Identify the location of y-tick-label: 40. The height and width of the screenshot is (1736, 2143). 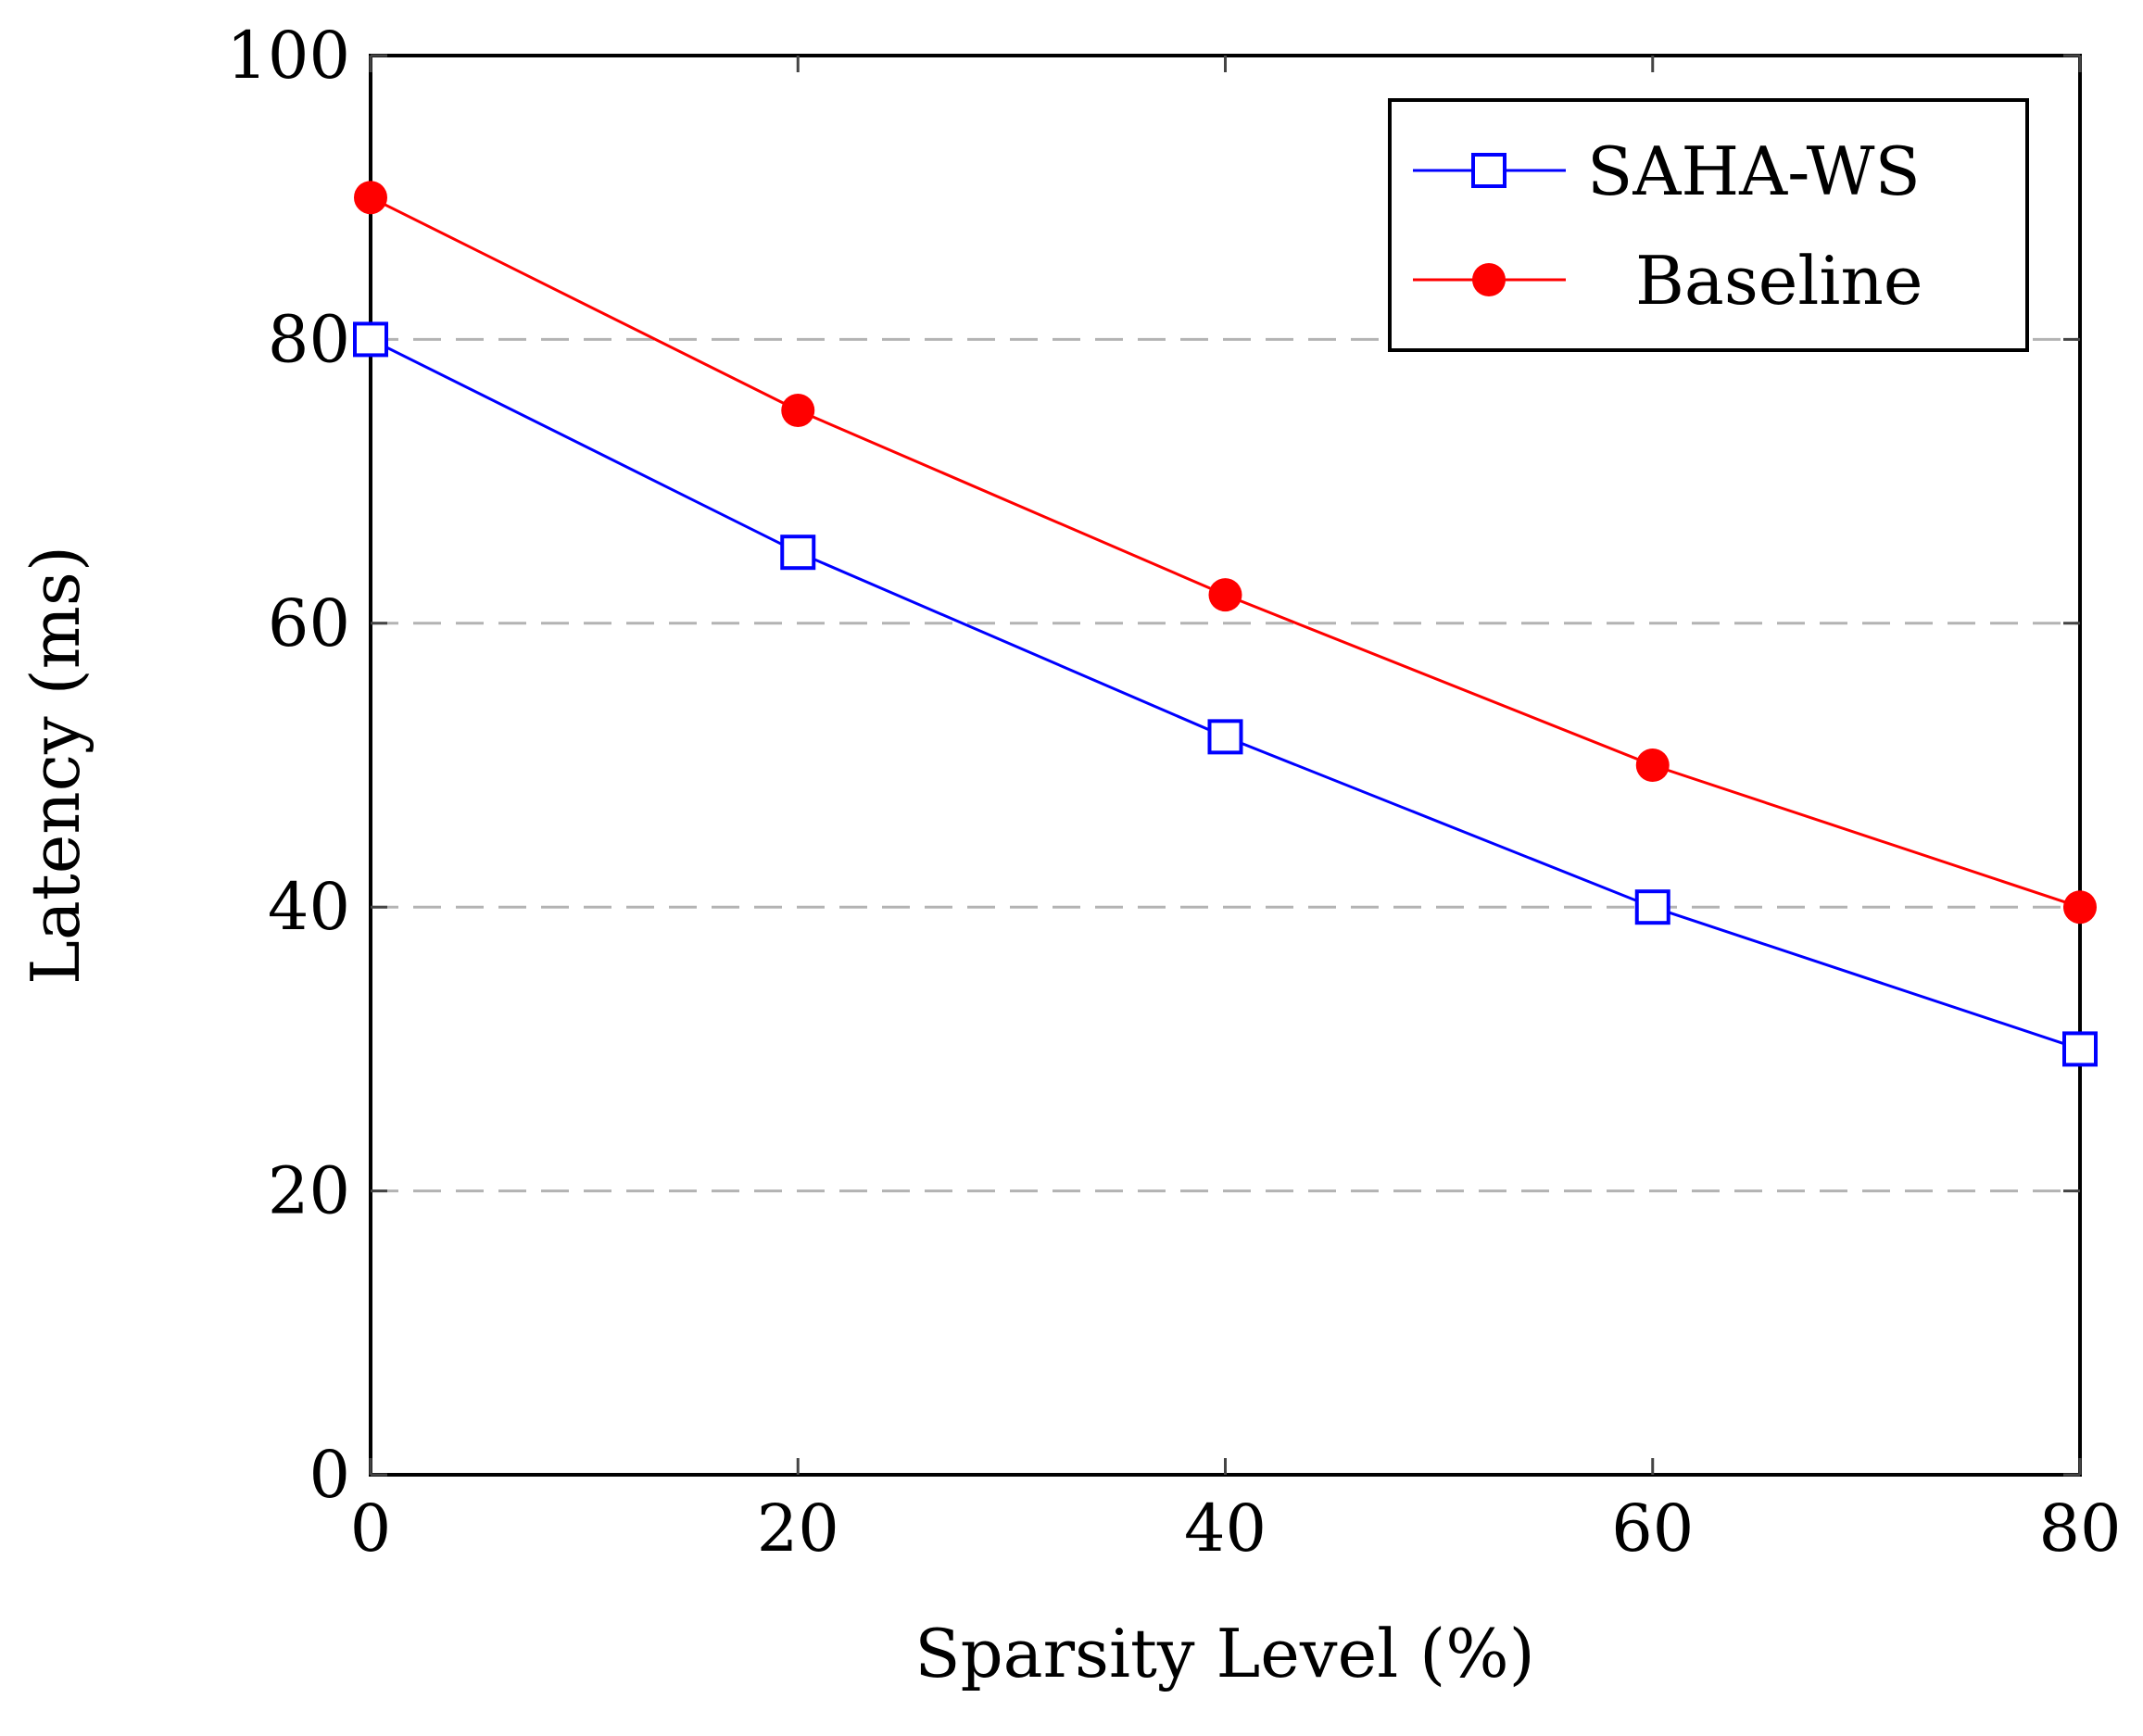
(309, 907).